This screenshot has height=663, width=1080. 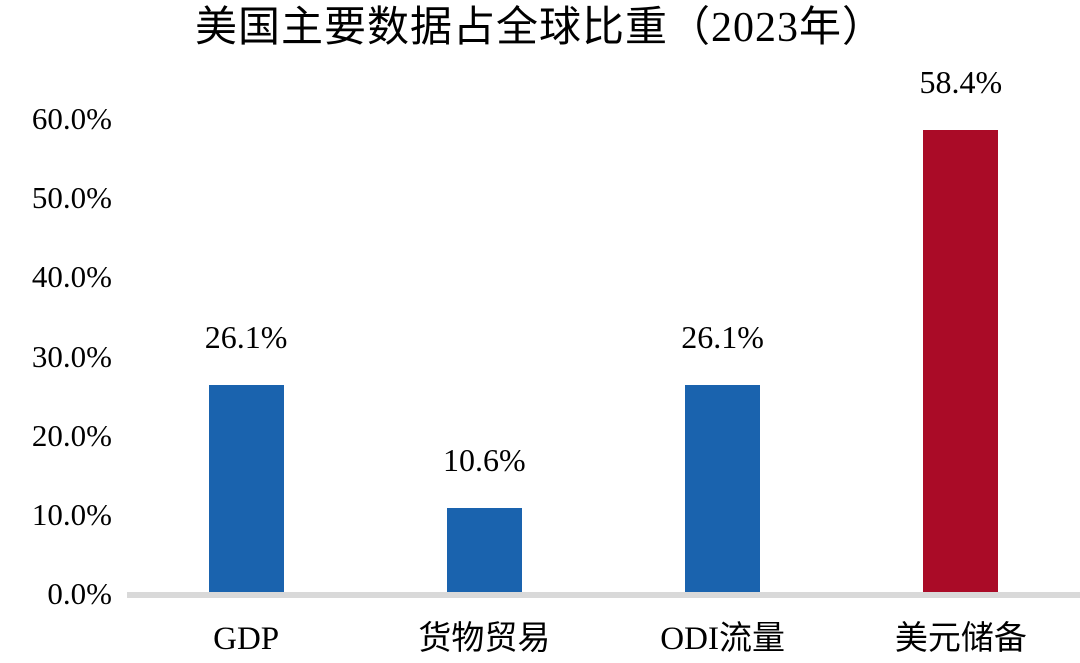 I want to click on y-tick-label: 20.0%, so click(x=71, y=435).